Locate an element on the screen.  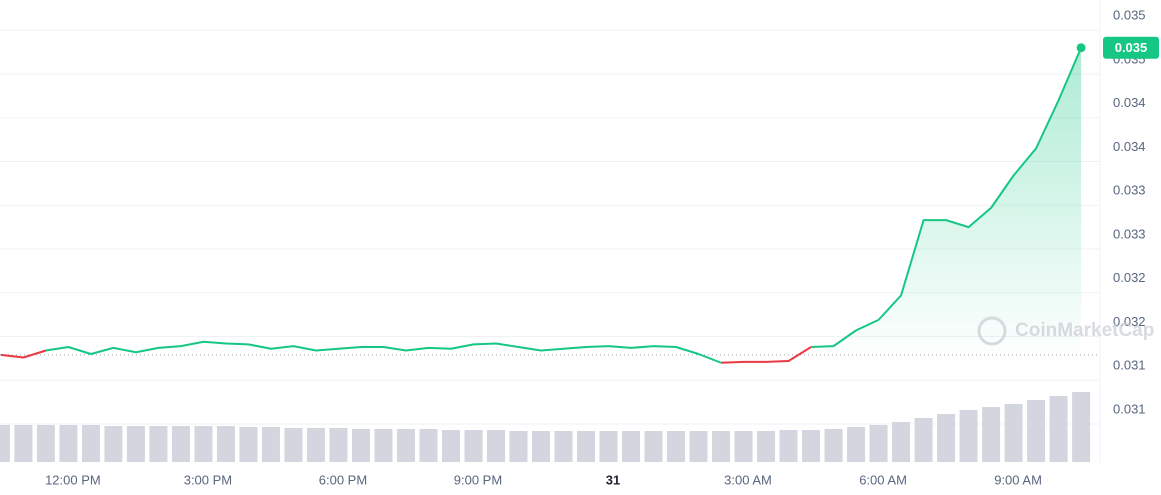
x-tick-label: 3:00 PM is located at coordinates (208, 479).